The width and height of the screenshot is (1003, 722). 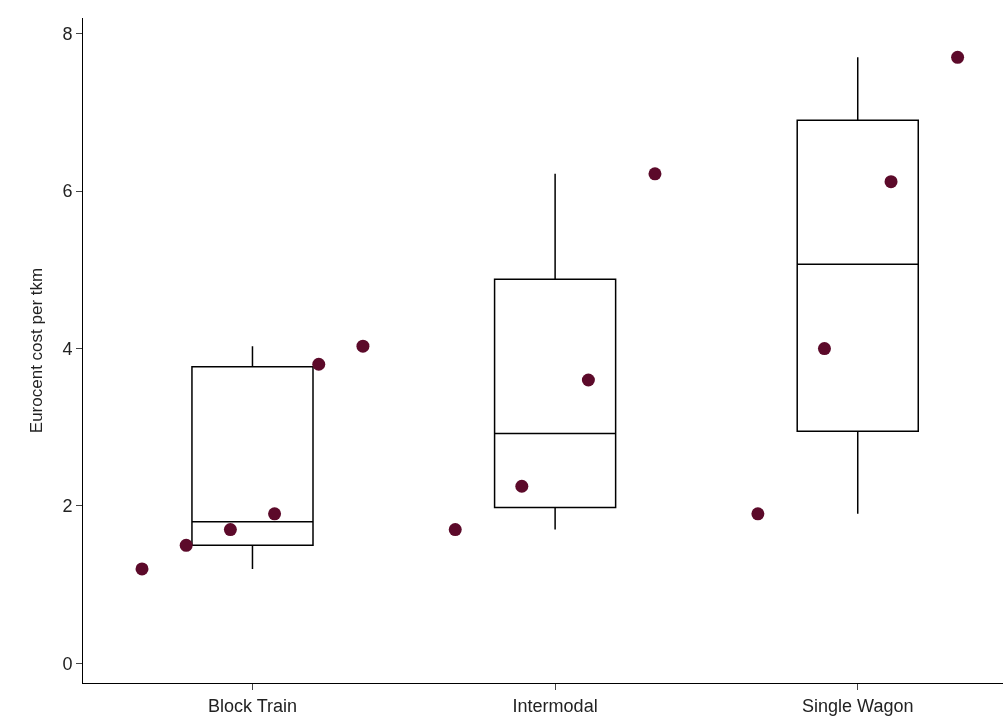 I want to click on x-tick-label: Intermodal, so click(x=555, y=705).